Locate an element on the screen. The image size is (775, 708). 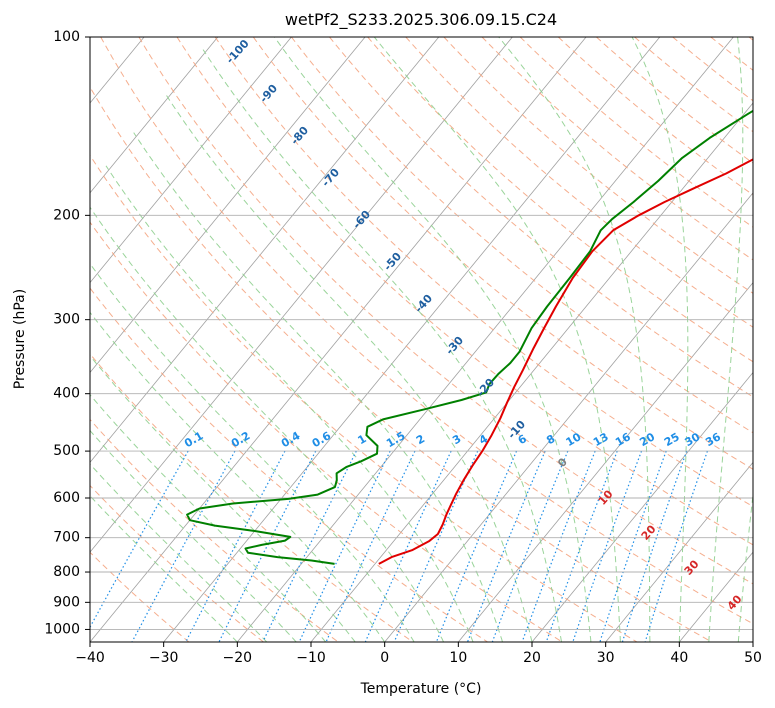
x-tick-label: 20 is located at coordinates (532, 658).